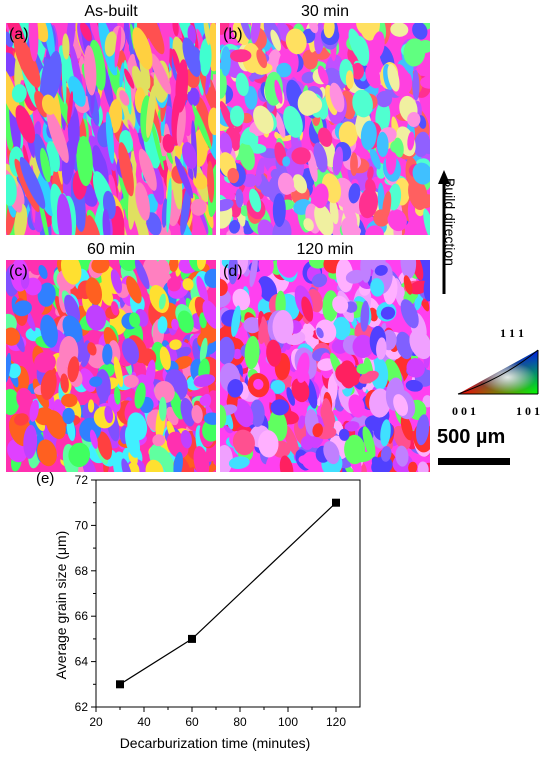 Image resolution: width=550 pixels, height=758 pixels. I want to click on scale-bar-label: 500 µm, so click(471, 437).